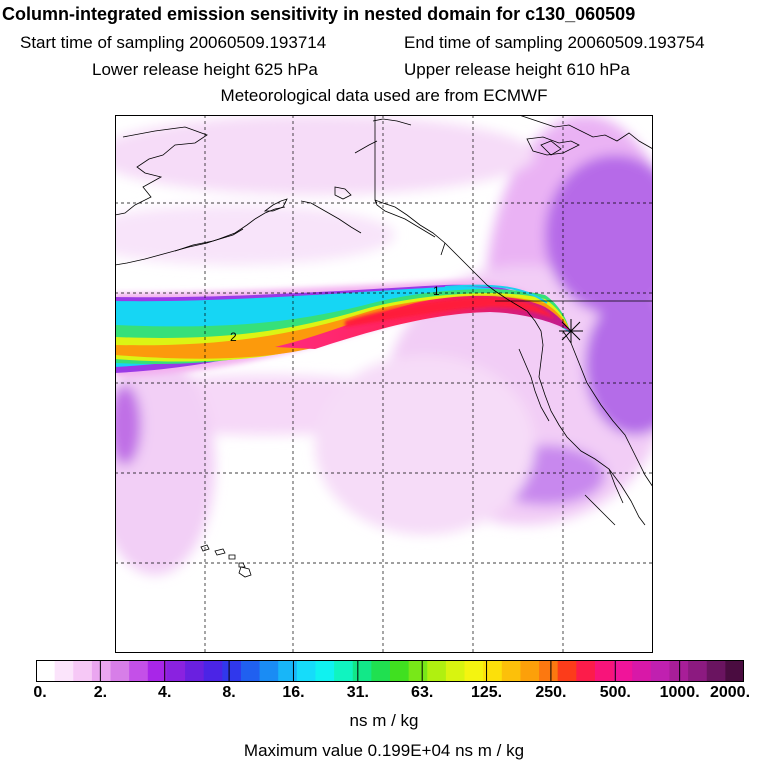 The image size is (768, 768). I want to click on colorbar-tick-label: 4., so click(165, 692).